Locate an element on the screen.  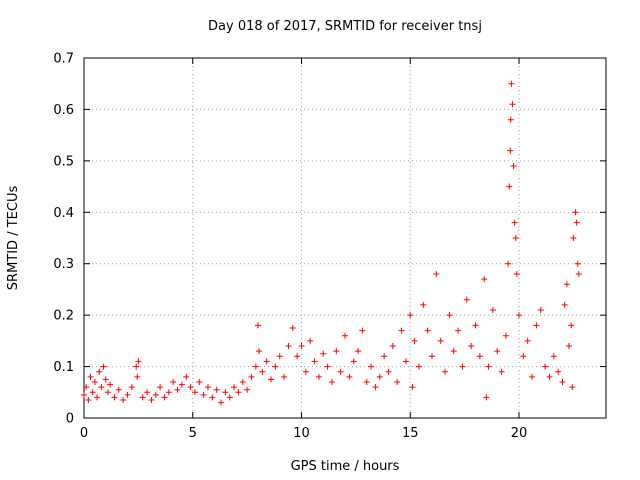
y-tick-label: 0 is located at coordinates (70, 419).